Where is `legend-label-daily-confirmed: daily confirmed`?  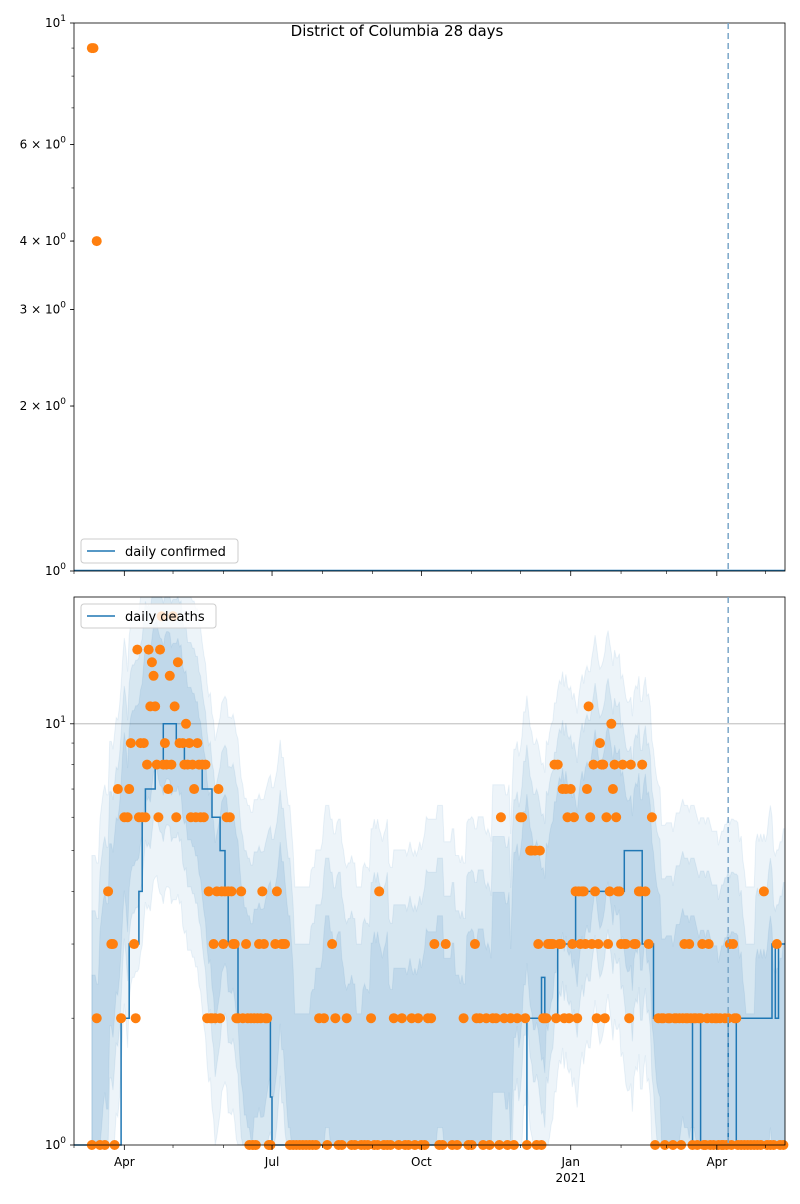
legend-label-daily-confirmed: daily confirmed is located at coordinates (175, 552).